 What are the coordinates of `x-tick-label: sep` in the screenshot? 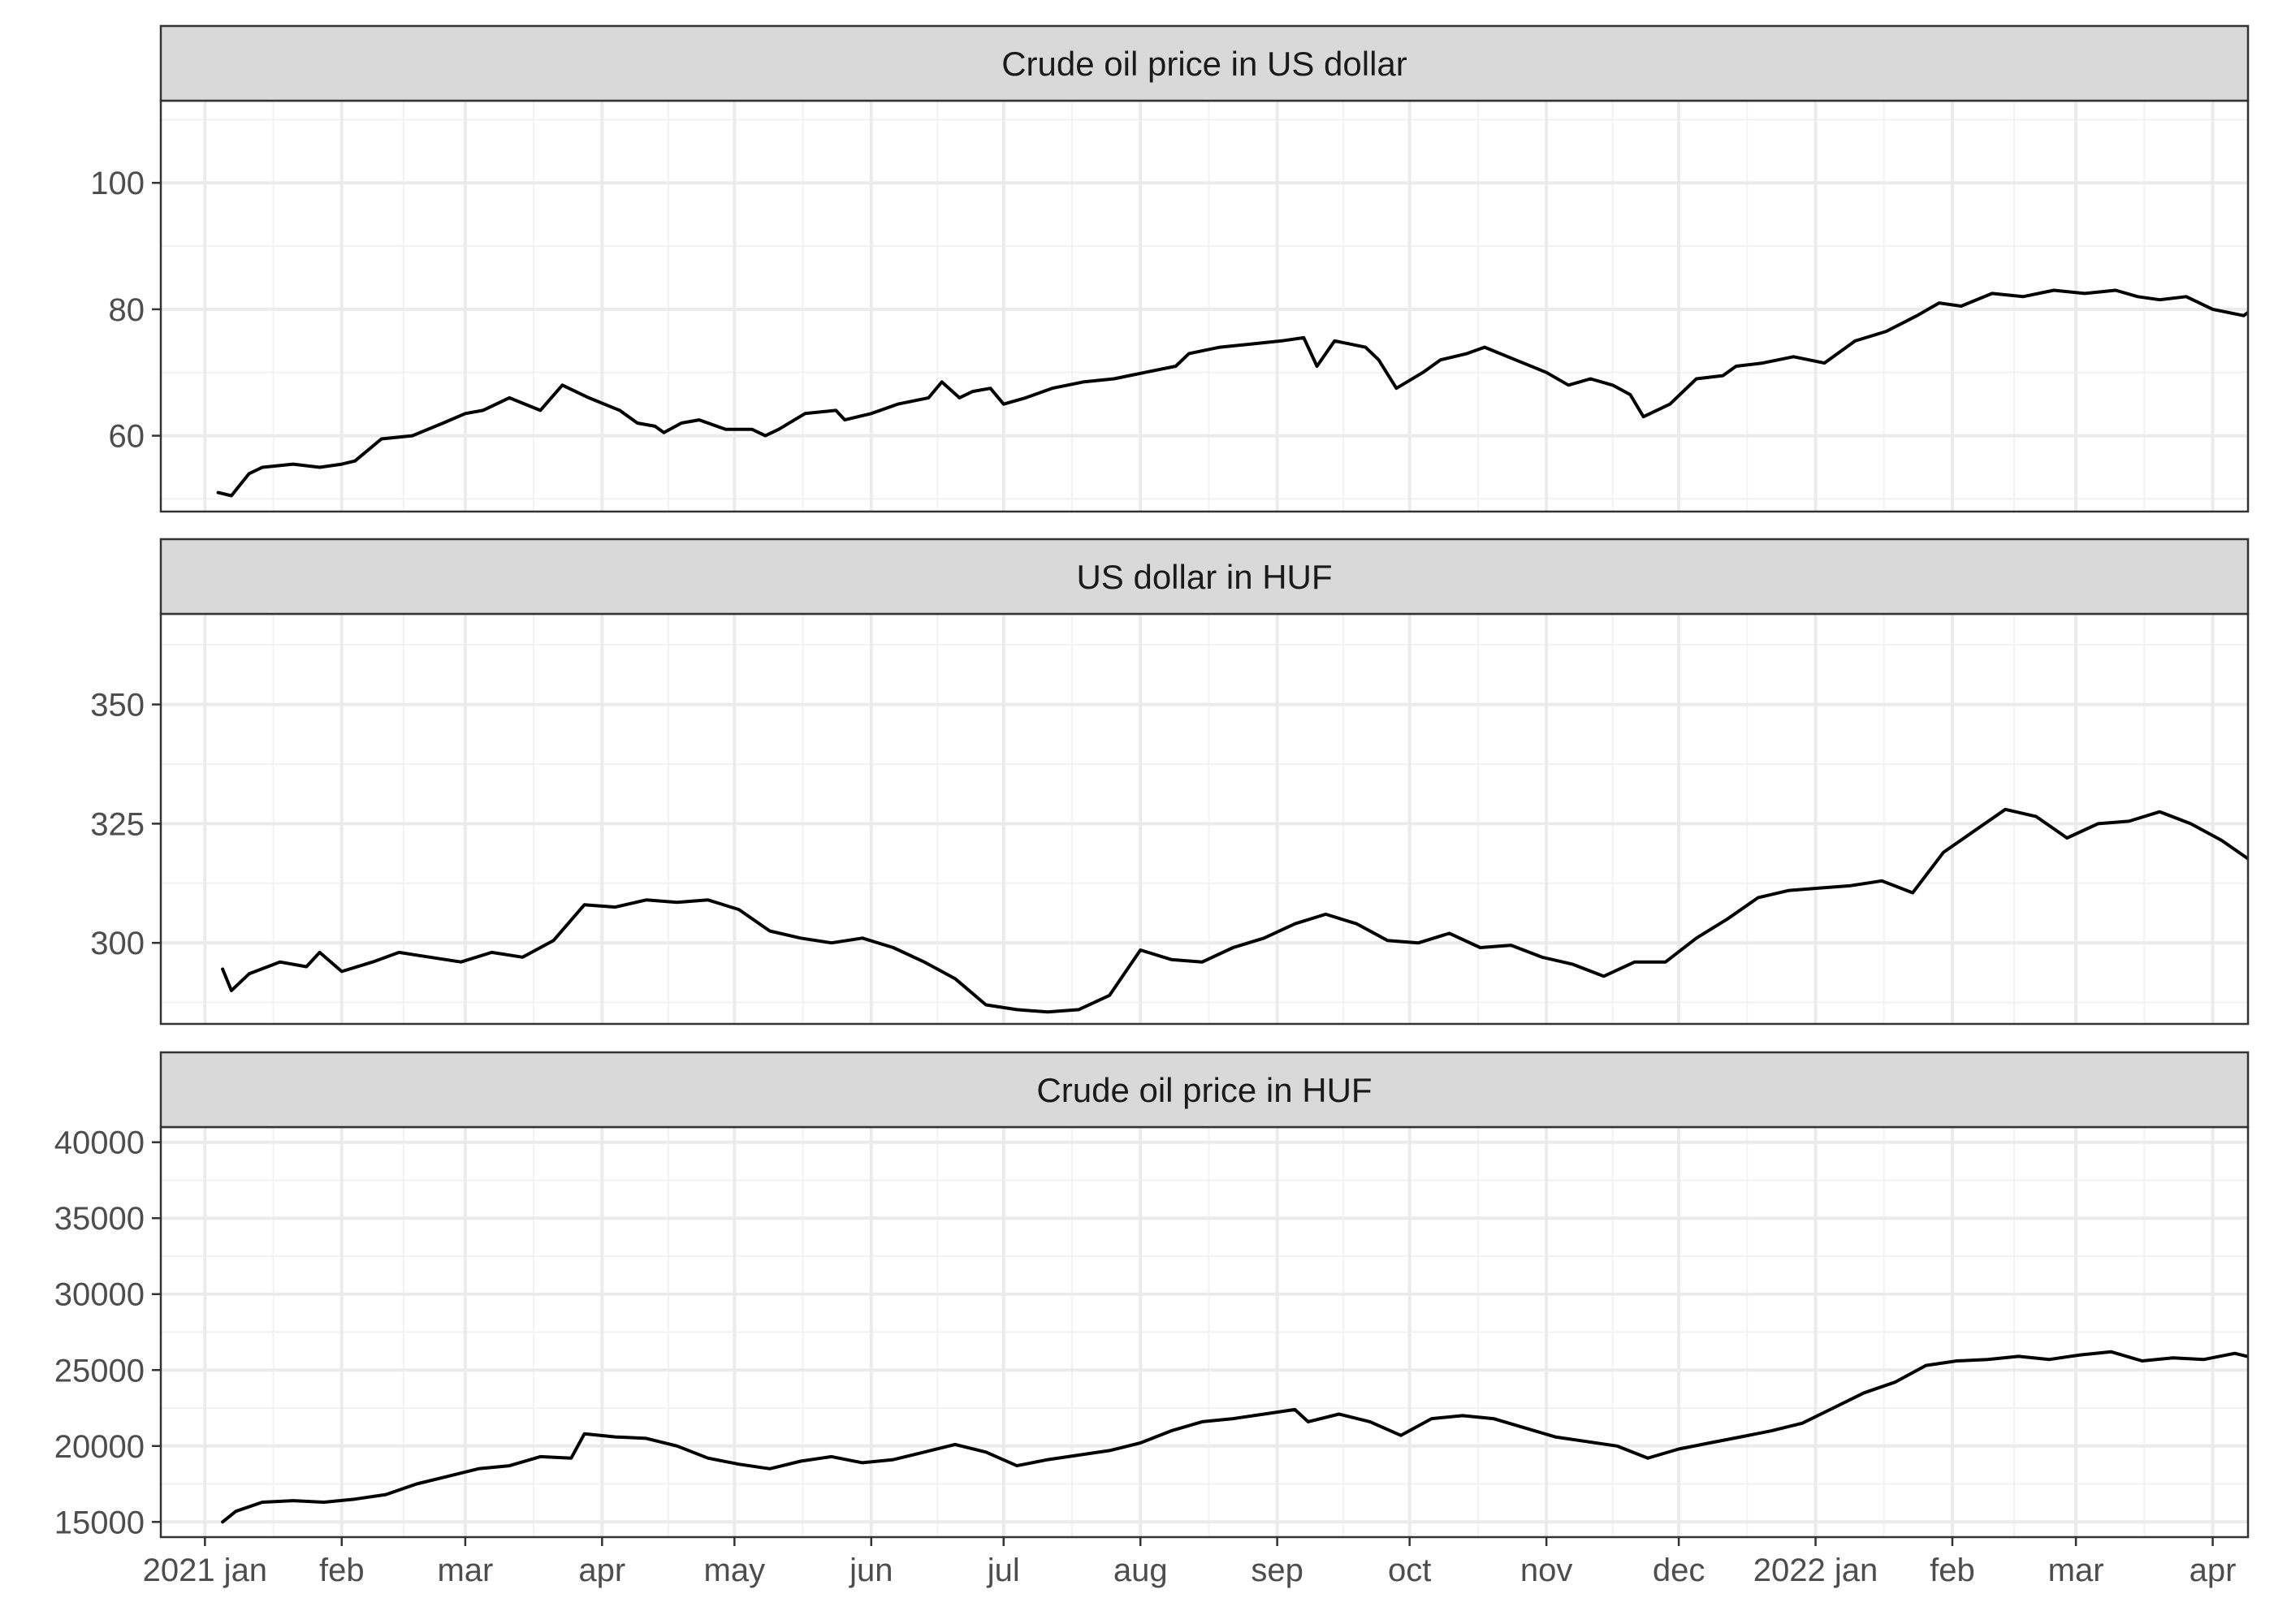 It's located at (1277, 1571).